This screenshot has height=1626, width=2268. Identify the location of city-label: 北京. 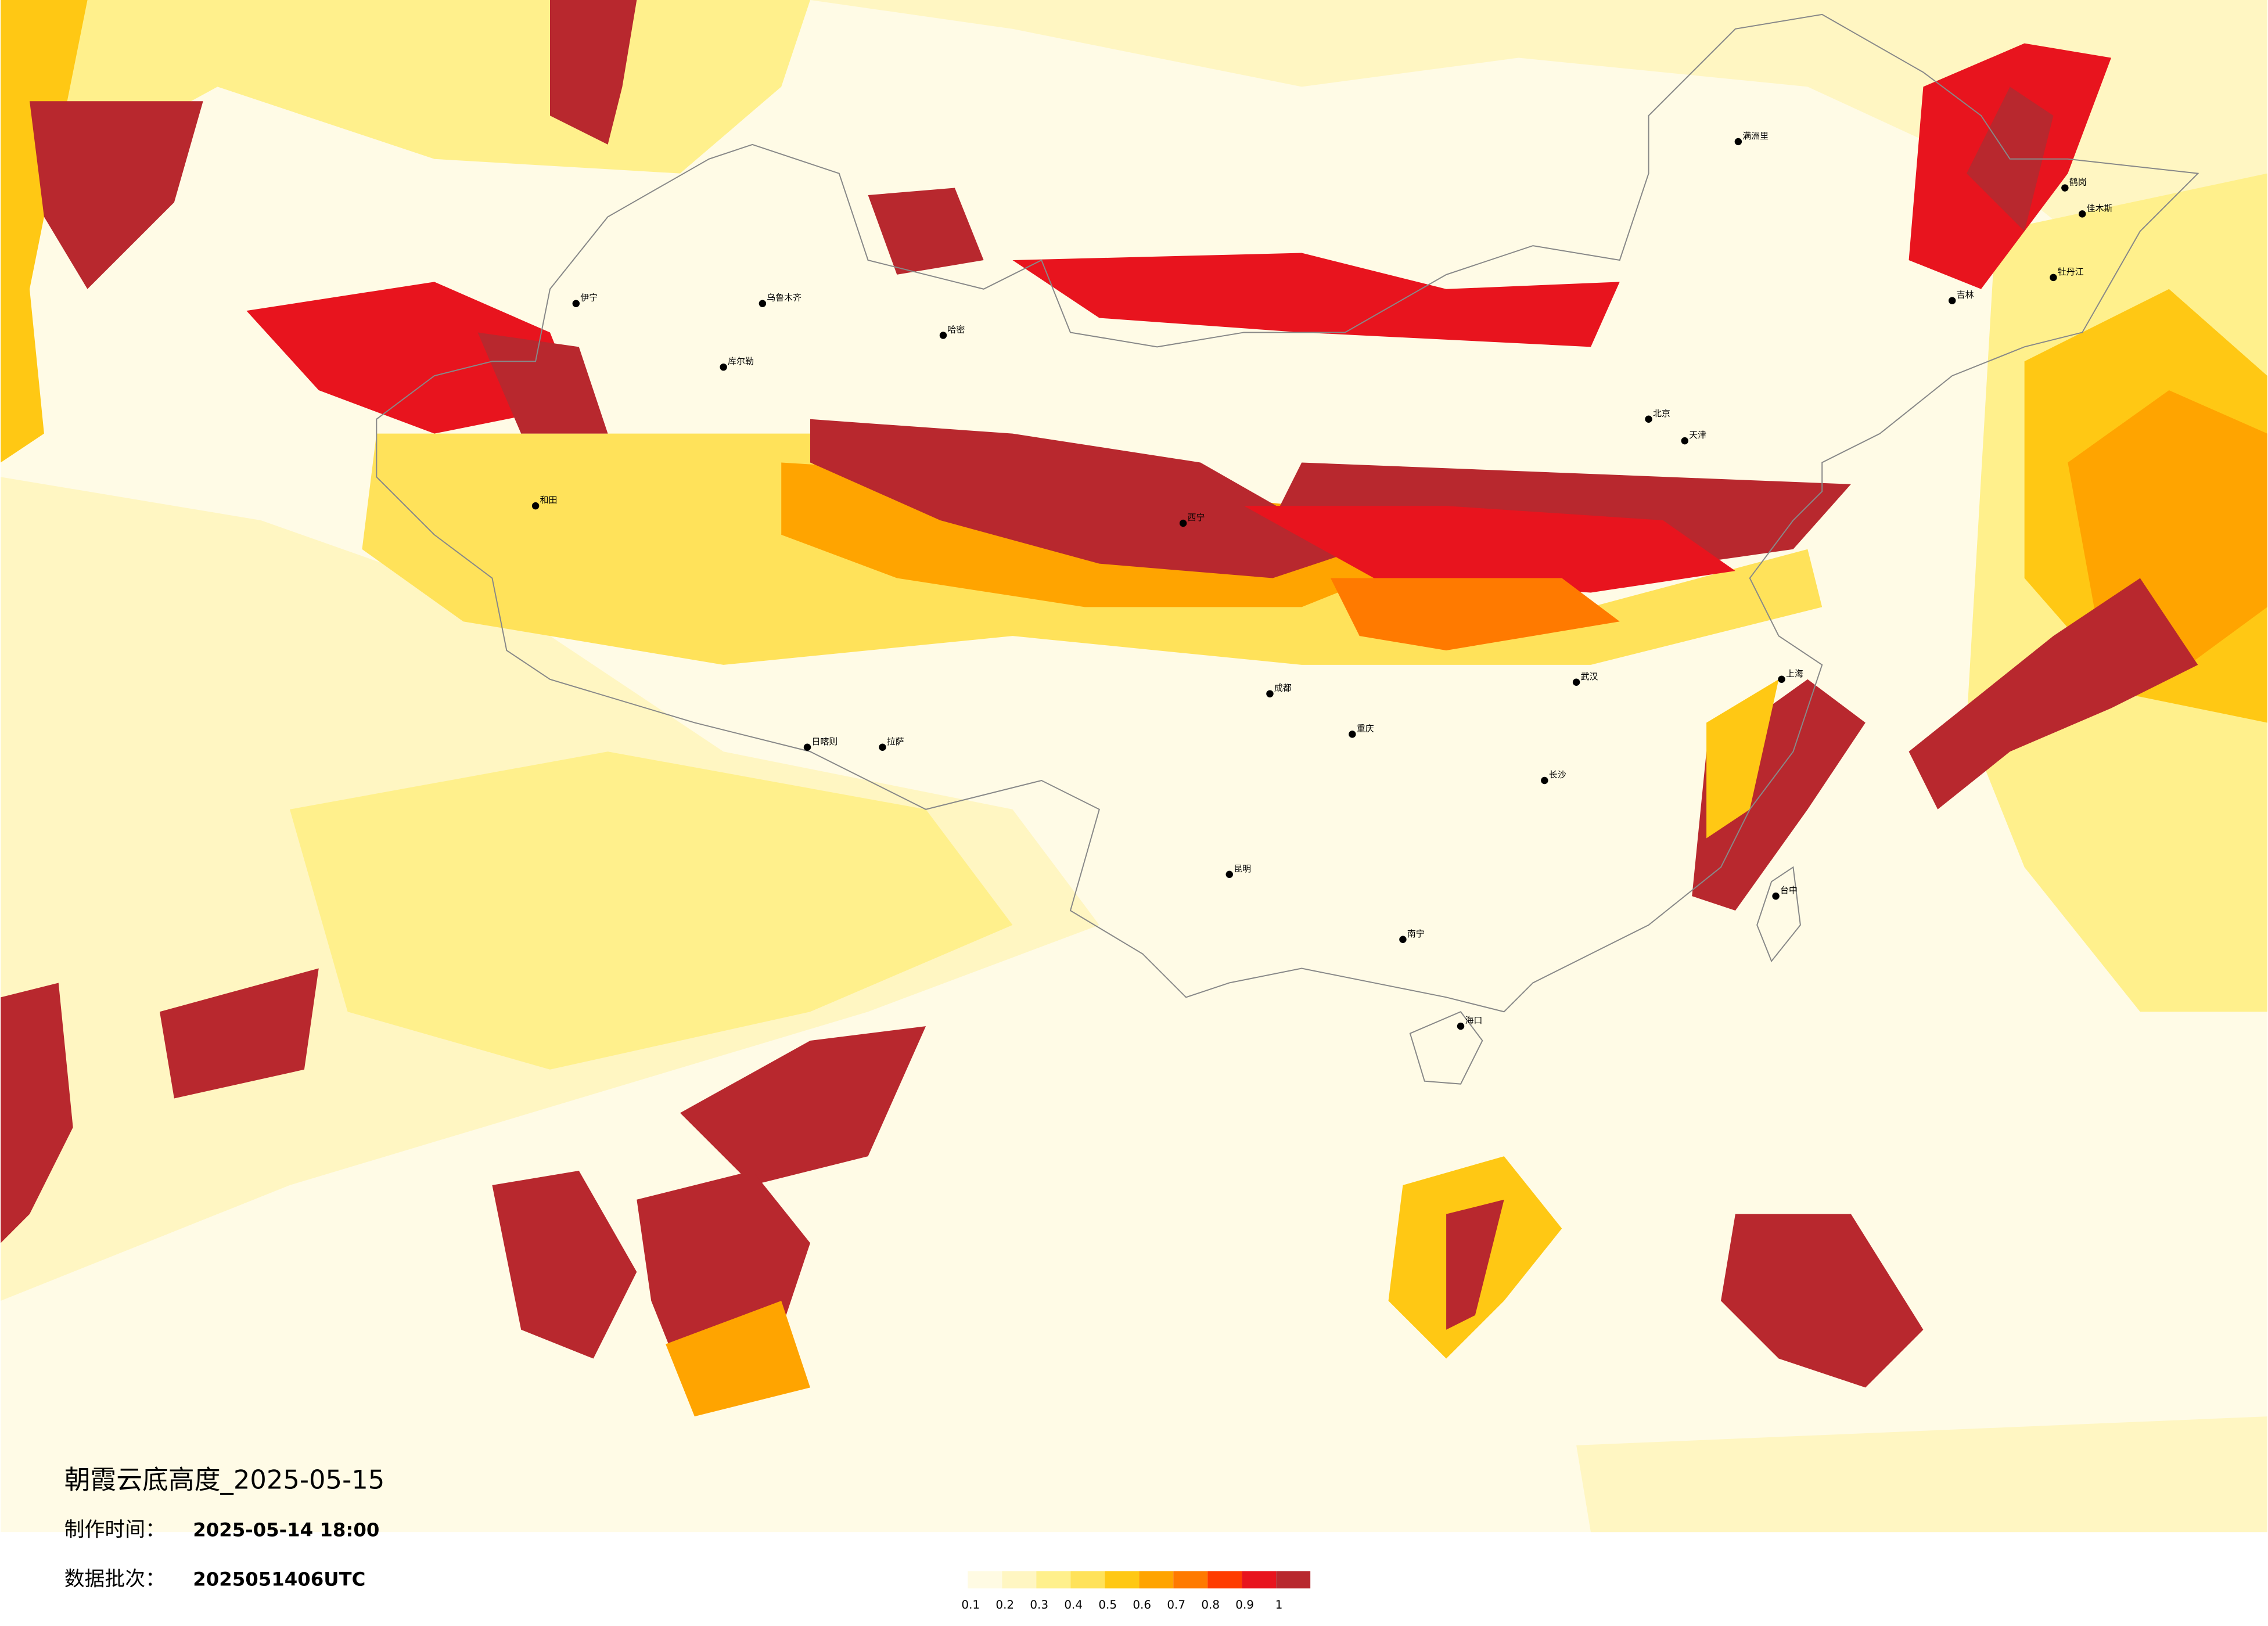
(1661, 413).